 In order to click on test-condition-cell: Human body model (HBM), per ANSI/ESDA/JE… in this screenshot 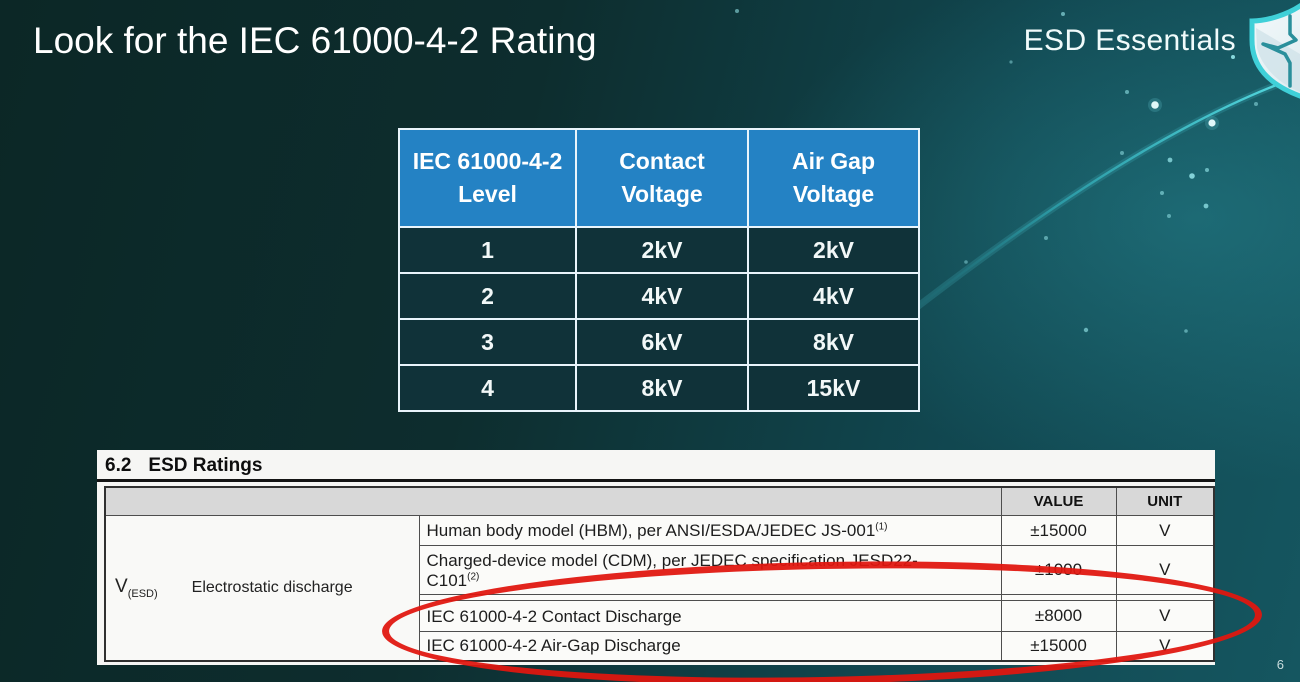, I will do `click(710, 530)`.